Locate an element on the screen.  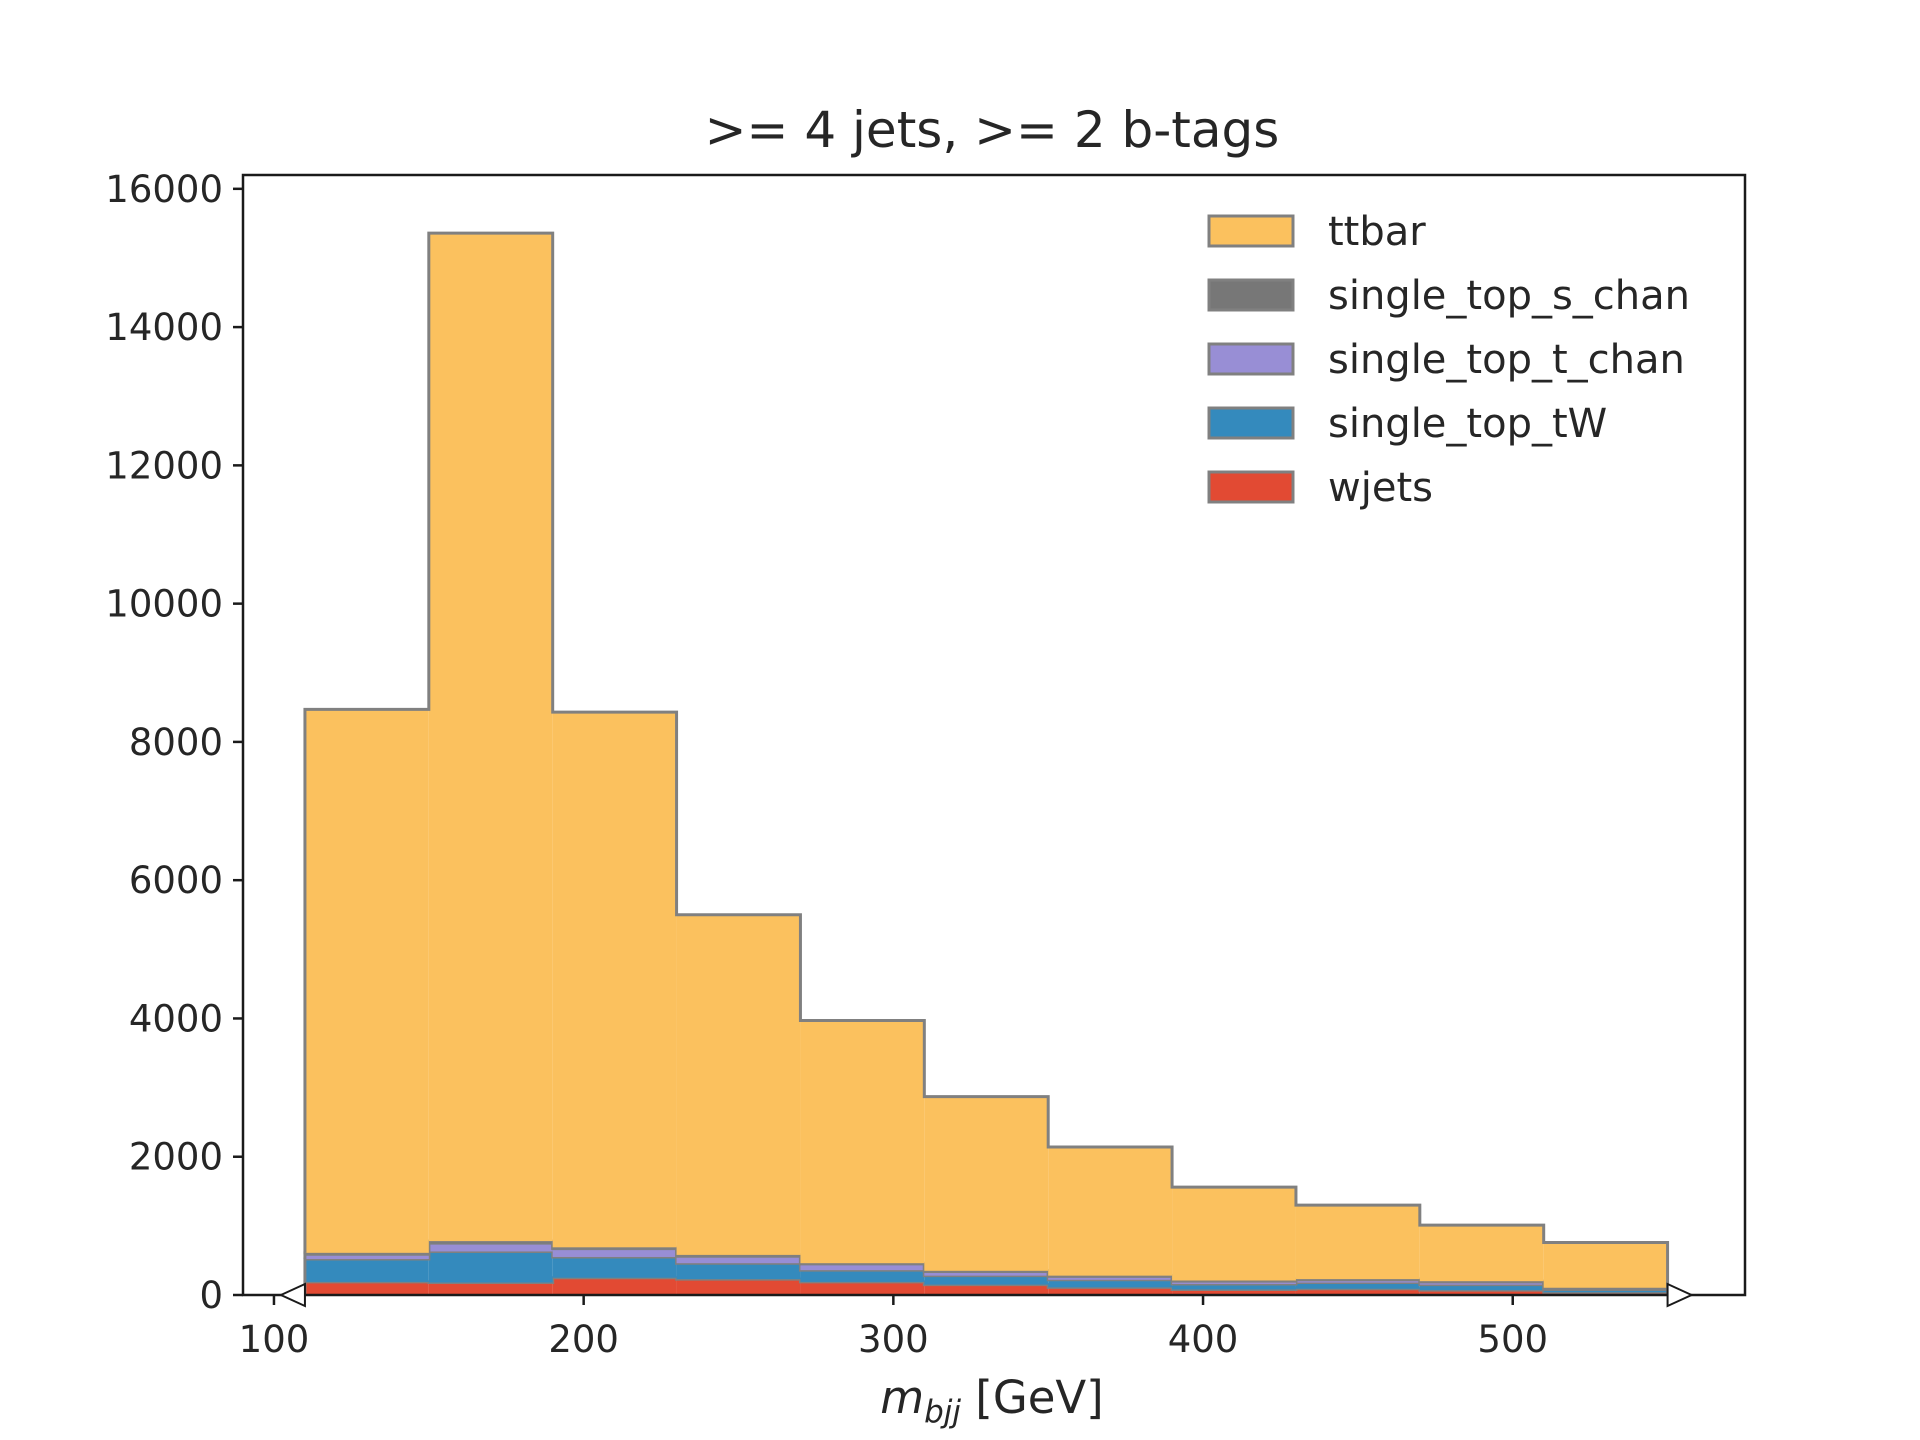
legend-label-single_top_s_chan: single_top_s_chan is located at coordinates (1509, 296).